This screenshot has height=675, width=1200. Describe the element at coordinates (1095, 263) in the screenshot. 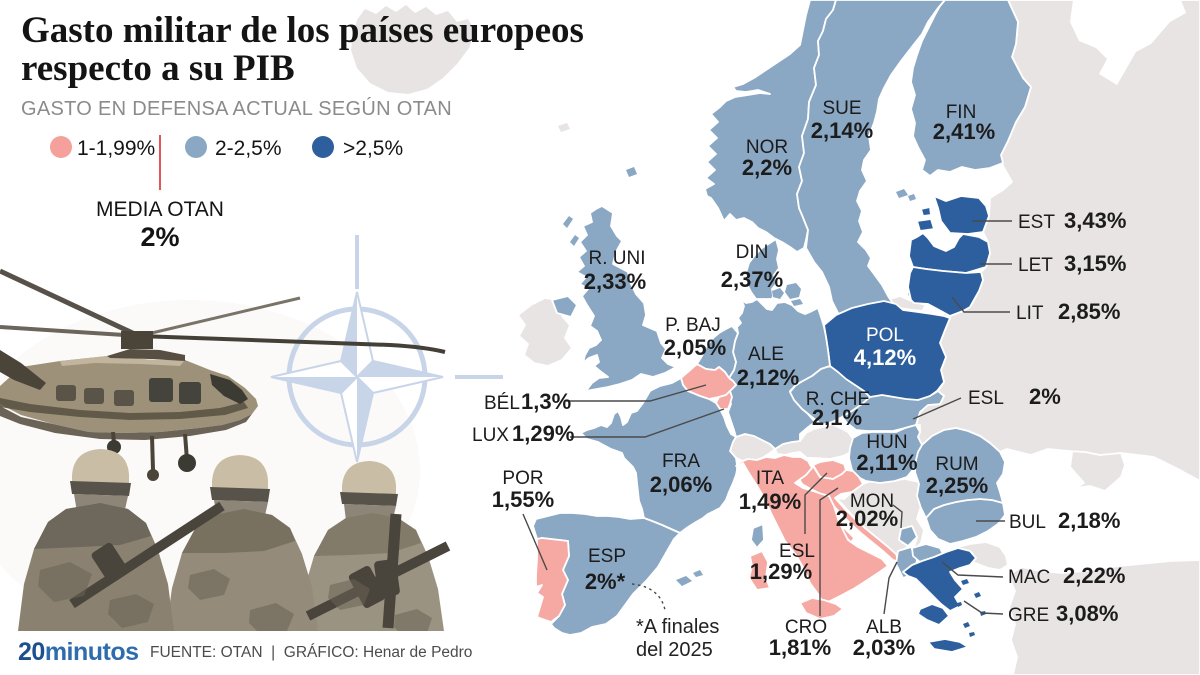

I see `svg-text: 3,15%` at that location.